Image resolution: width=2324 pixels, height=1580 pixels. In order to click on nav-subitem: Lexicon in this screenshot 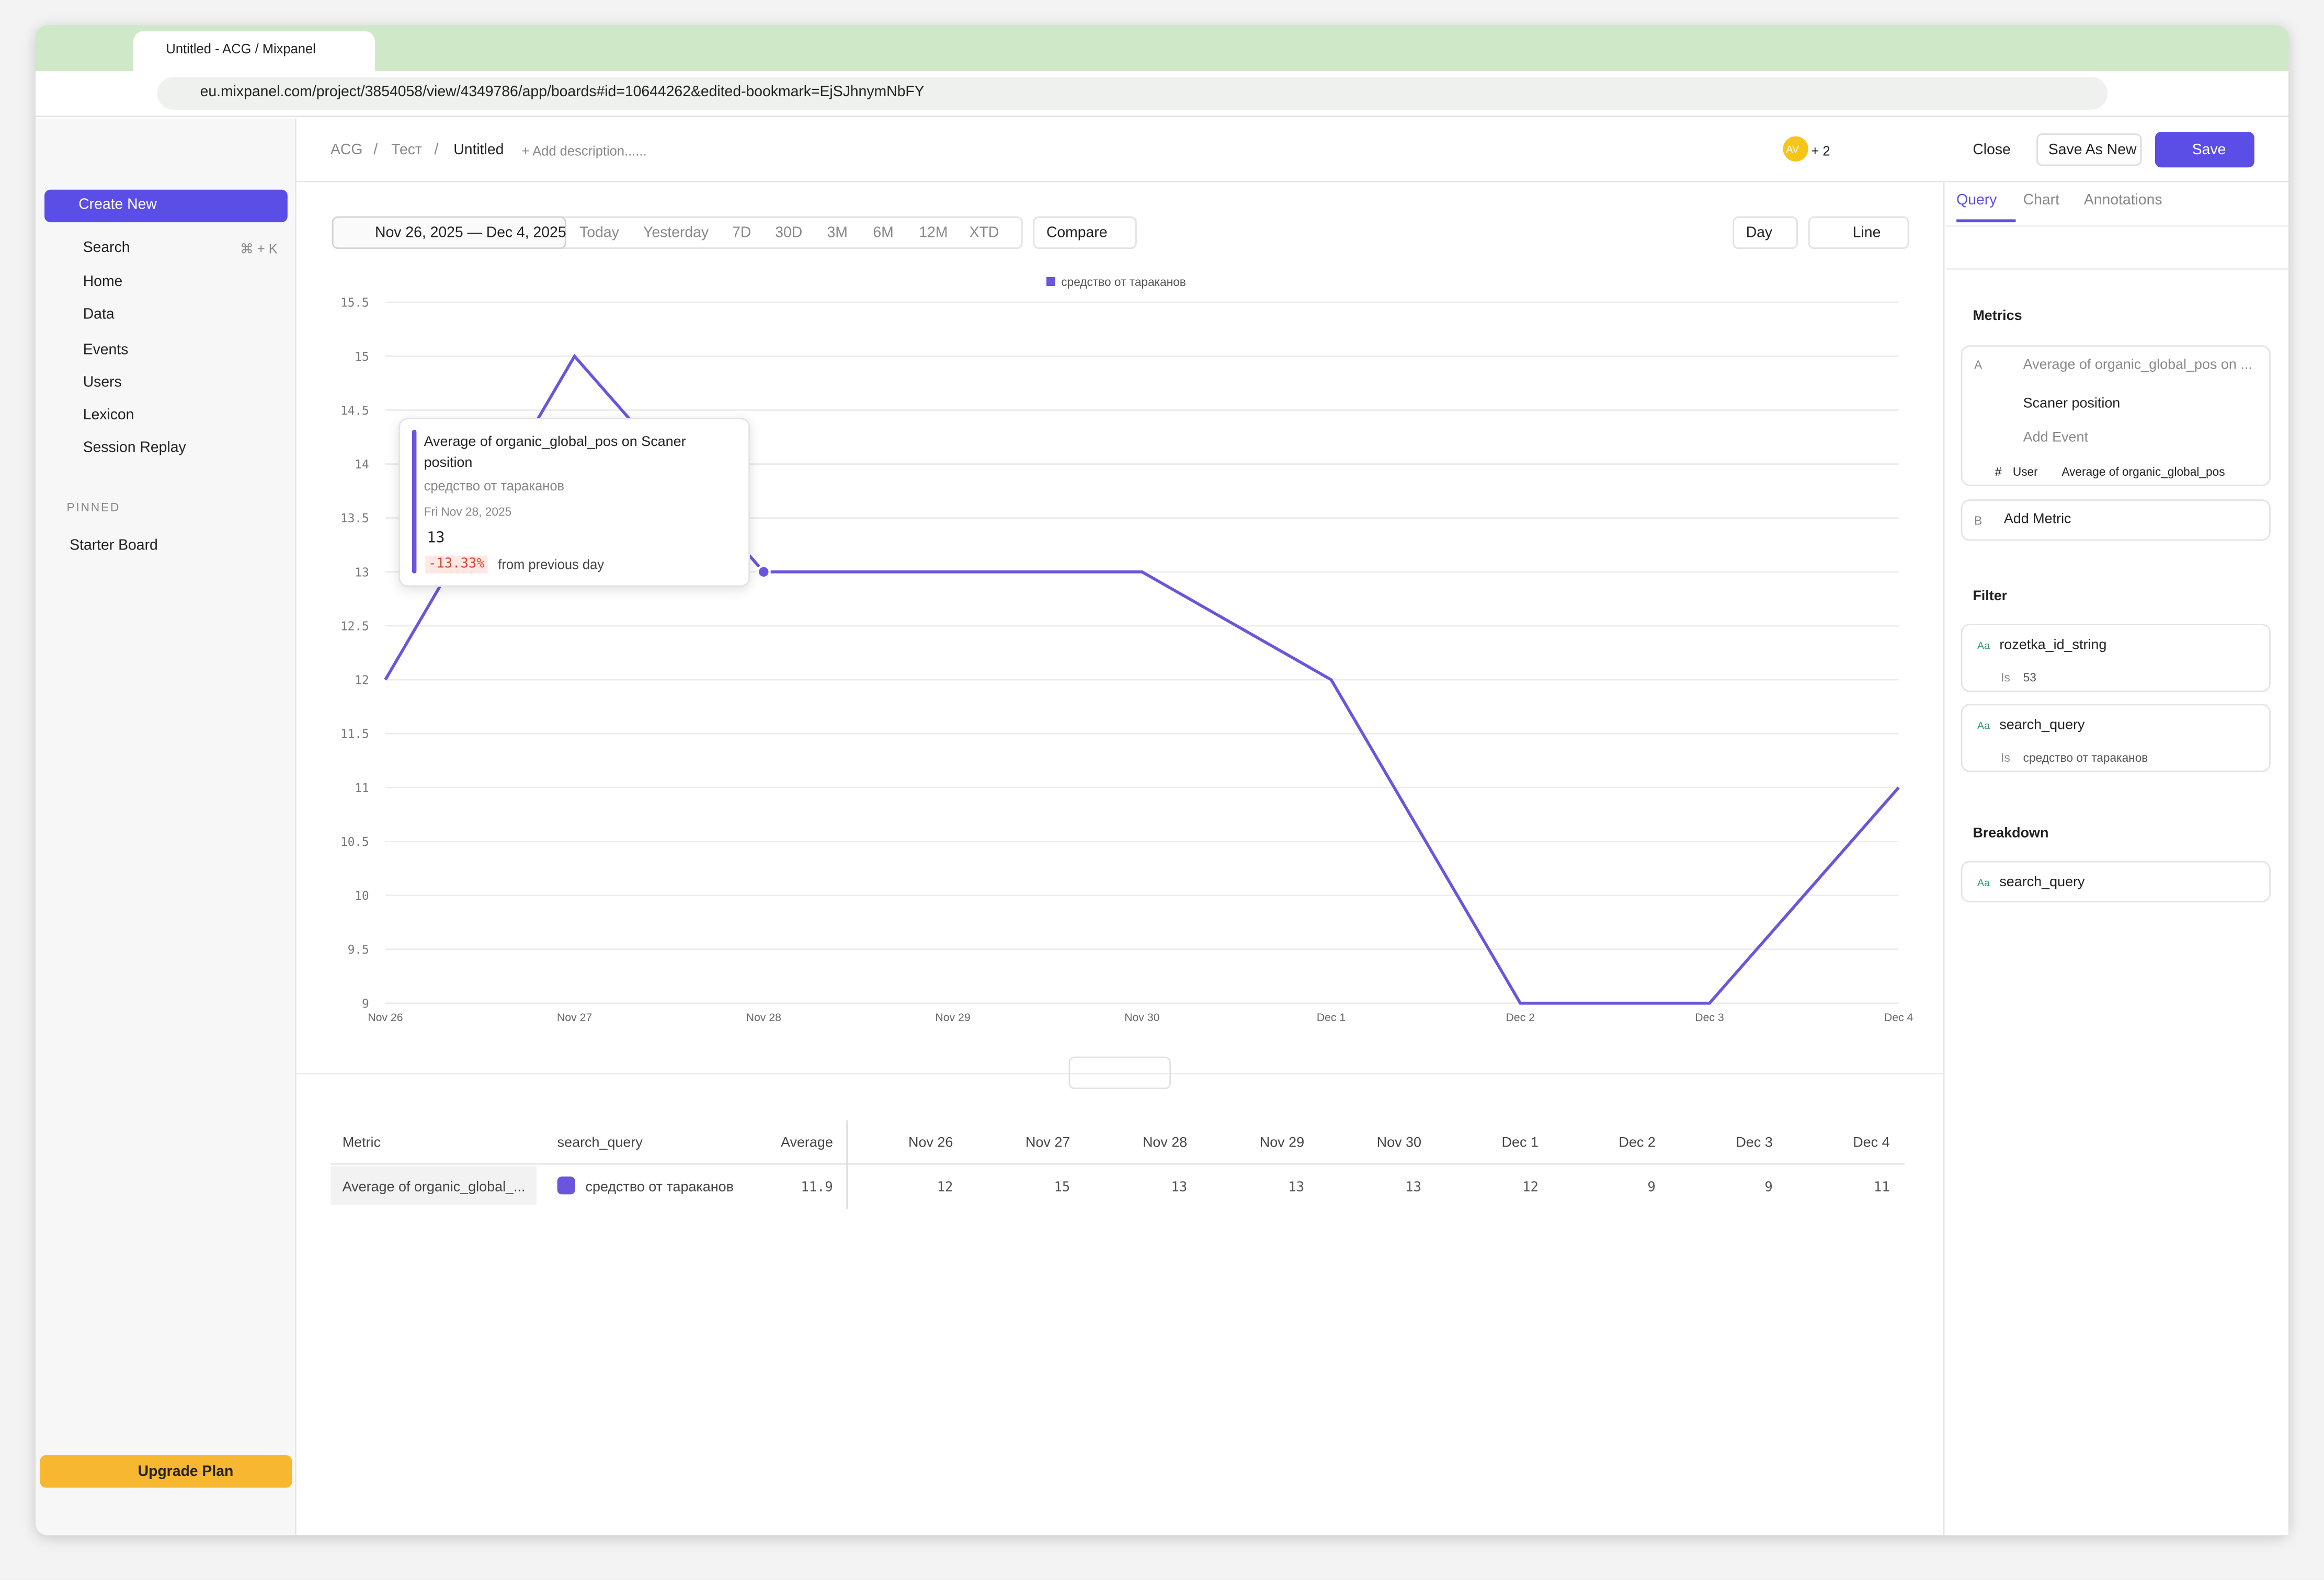, I will do `click(108, 415)`.